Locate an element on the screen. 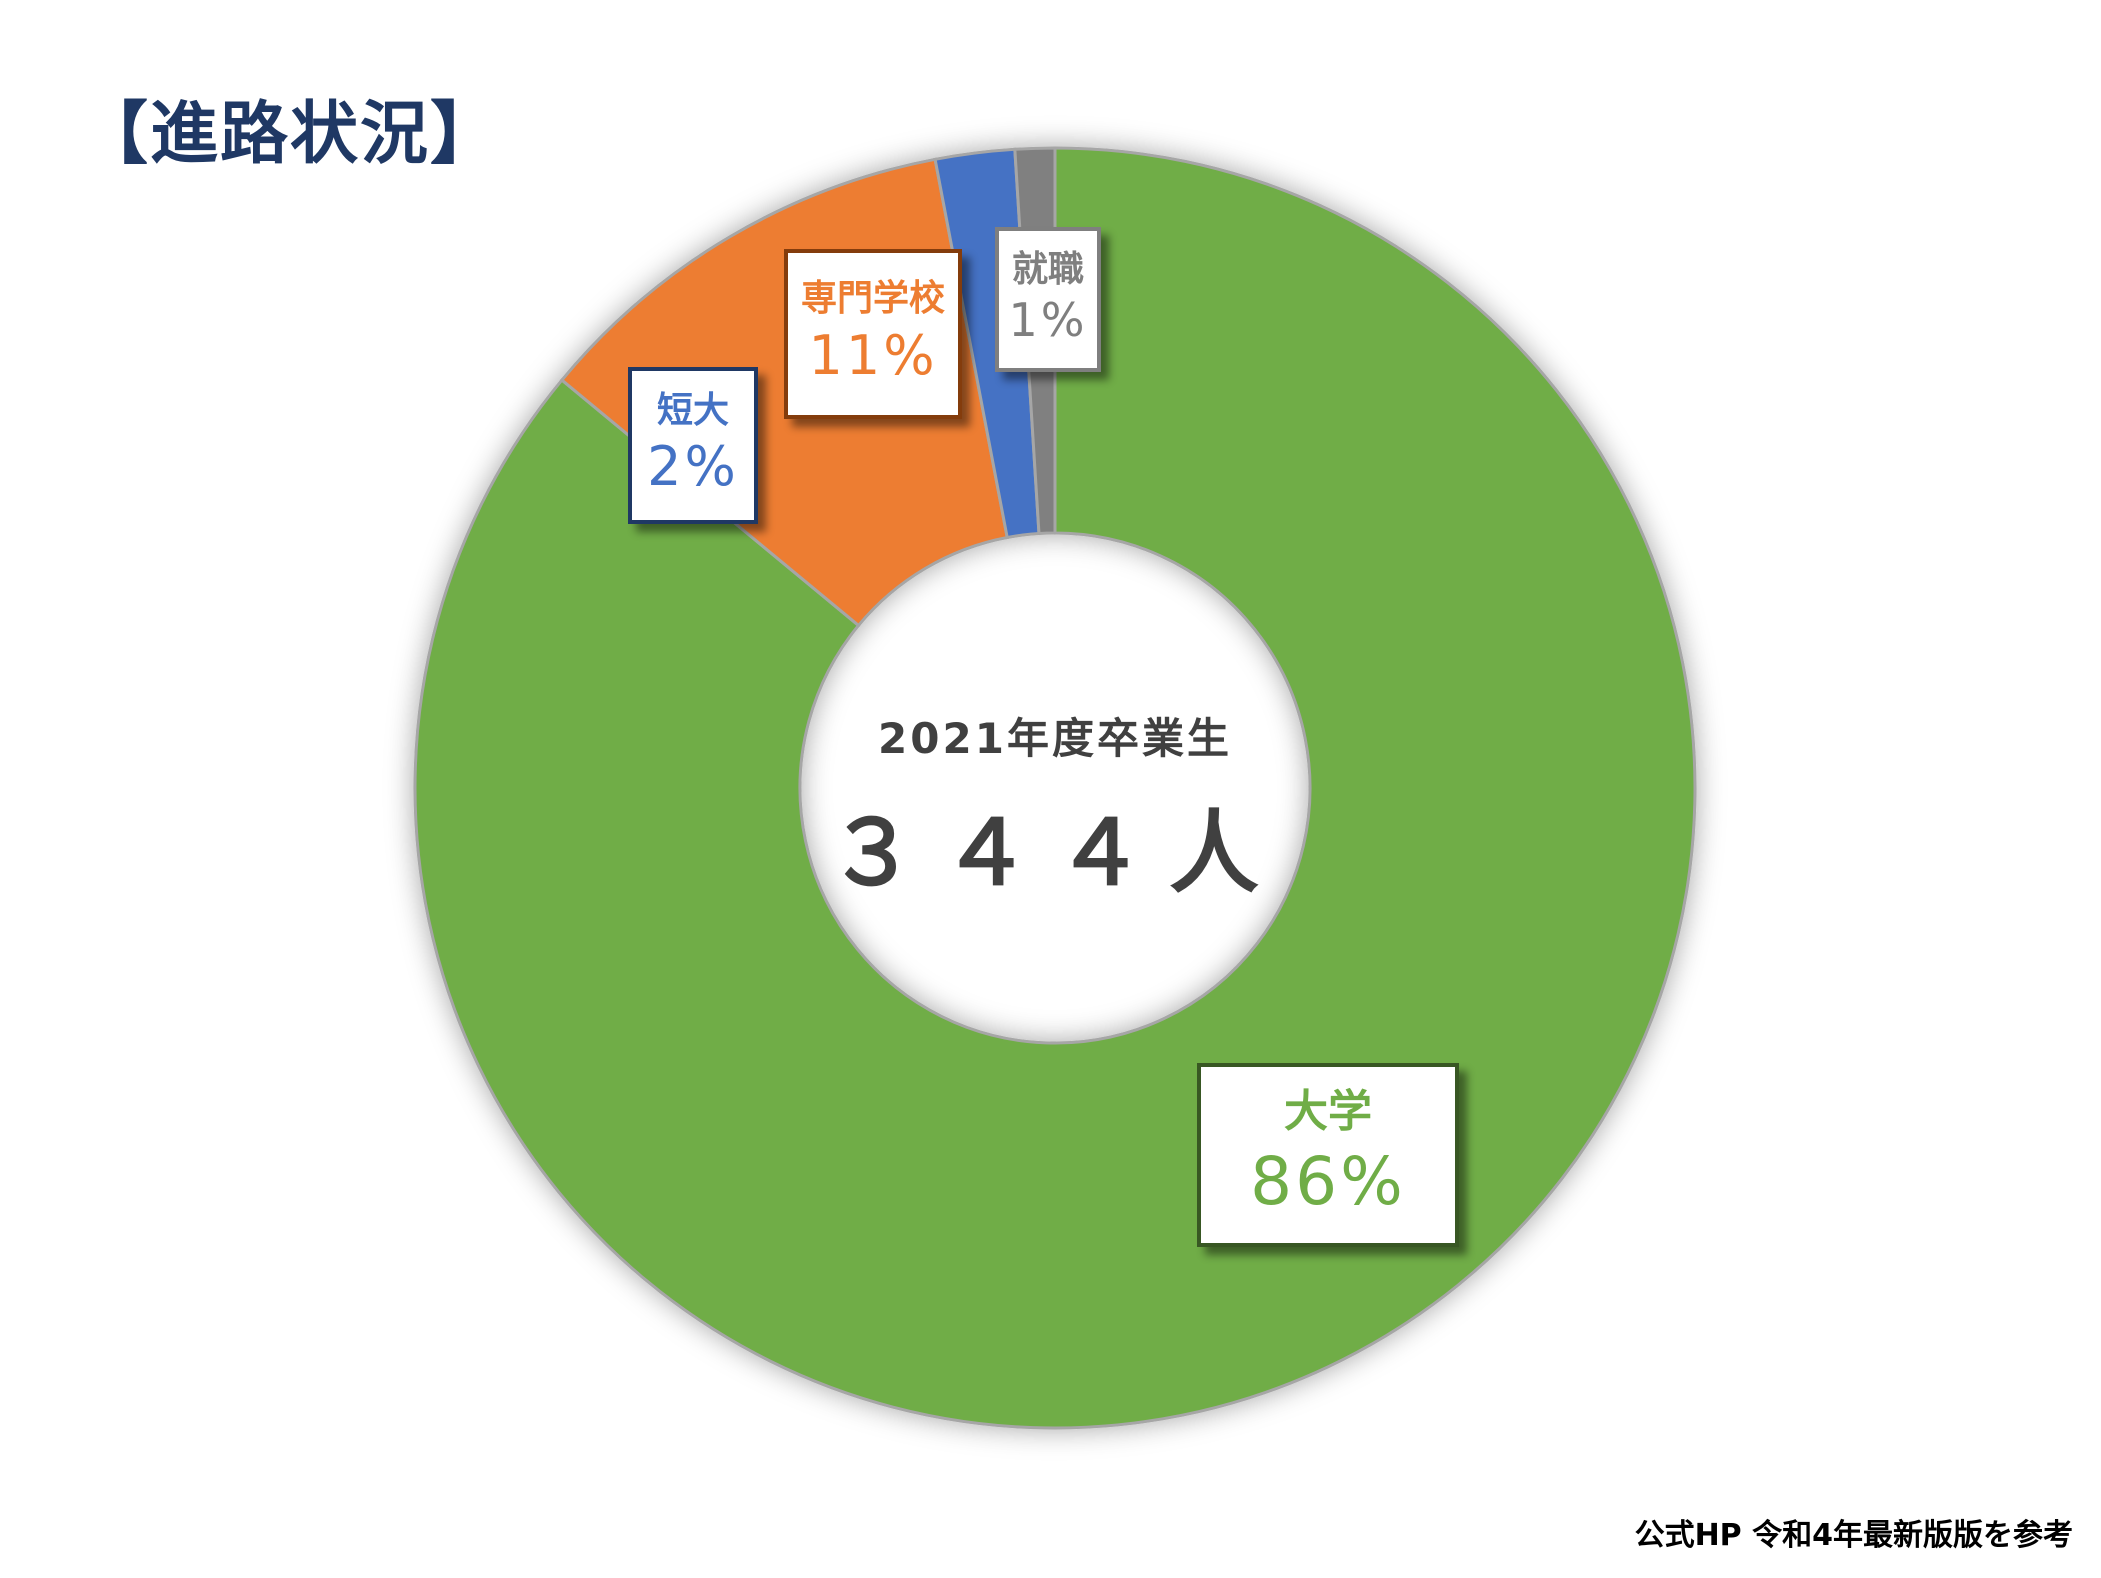  slice-percent-daigaku: 86% is located at coordinates (1328, 1181).